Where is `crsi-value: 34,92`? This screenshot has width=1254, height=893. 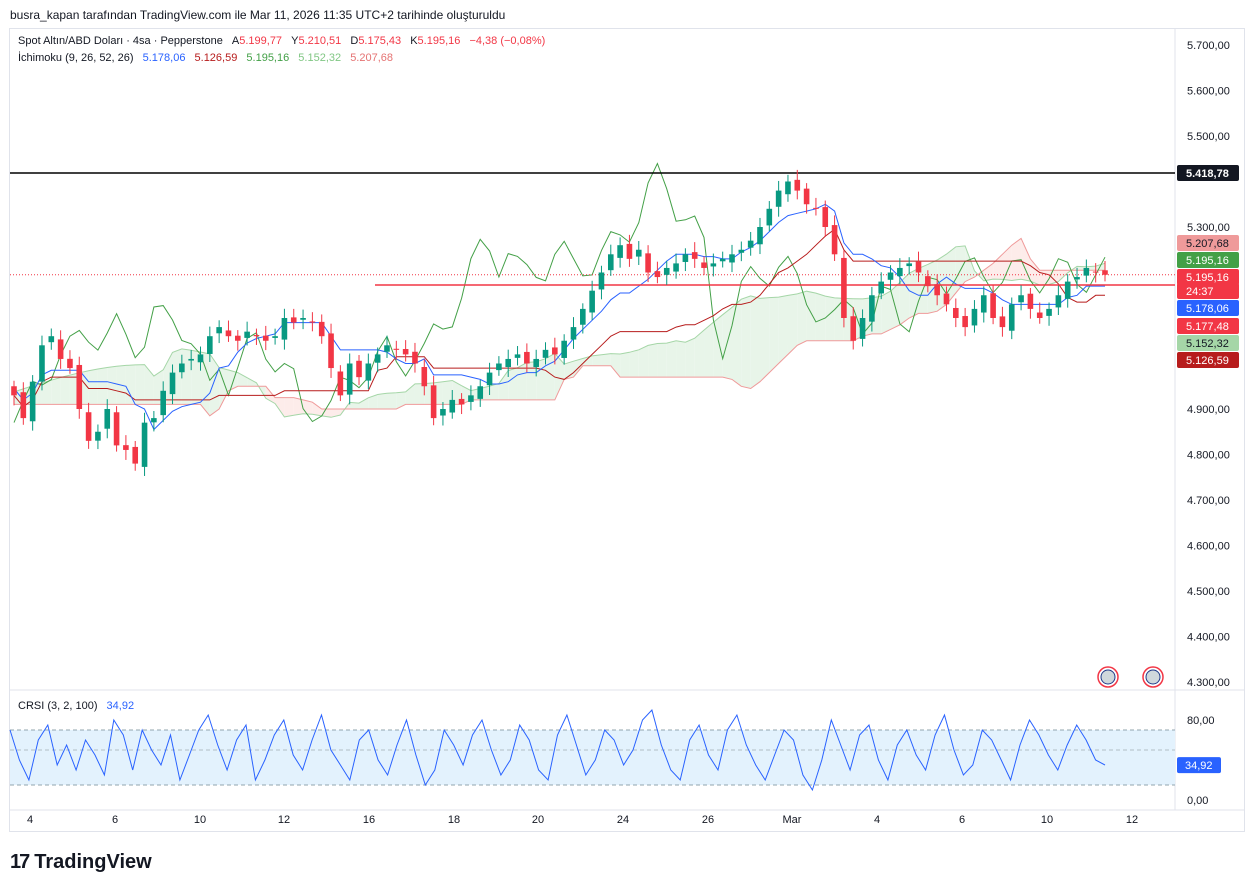 crsi-value: 34,92 is located at coordinates (120, 706).